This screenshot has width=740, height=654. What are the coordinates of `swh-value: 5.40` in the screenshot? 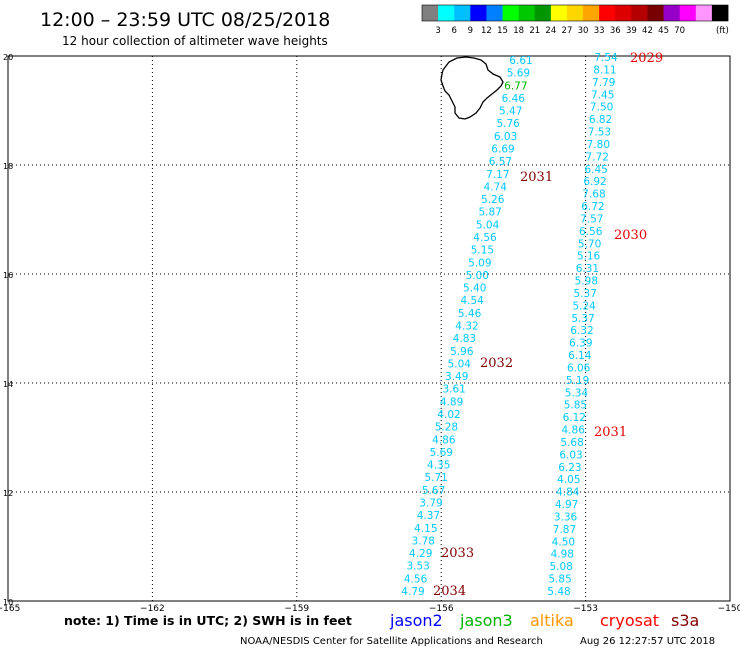 It's located at (474, 289).